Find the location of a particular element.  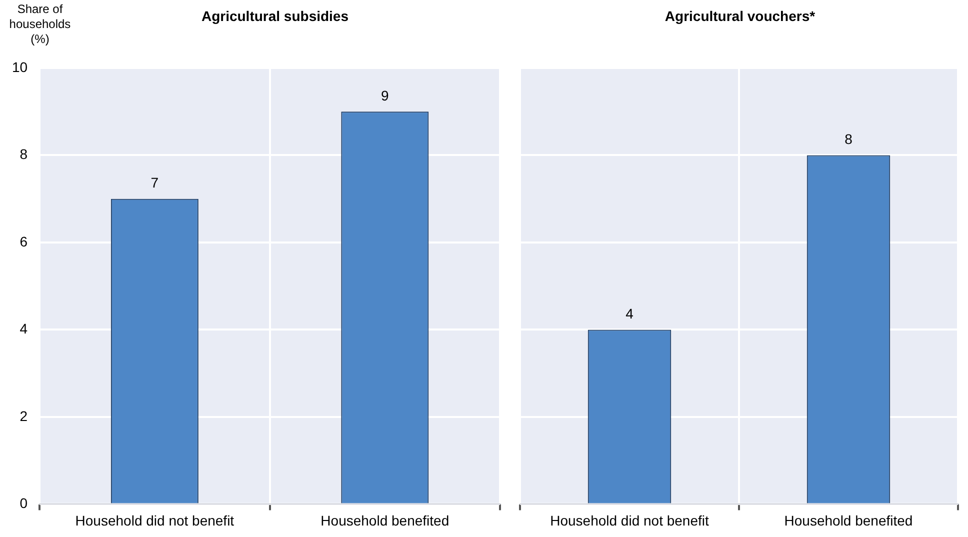

chart-title: Agricultural vouchers* is located at coordinates (740, 16).